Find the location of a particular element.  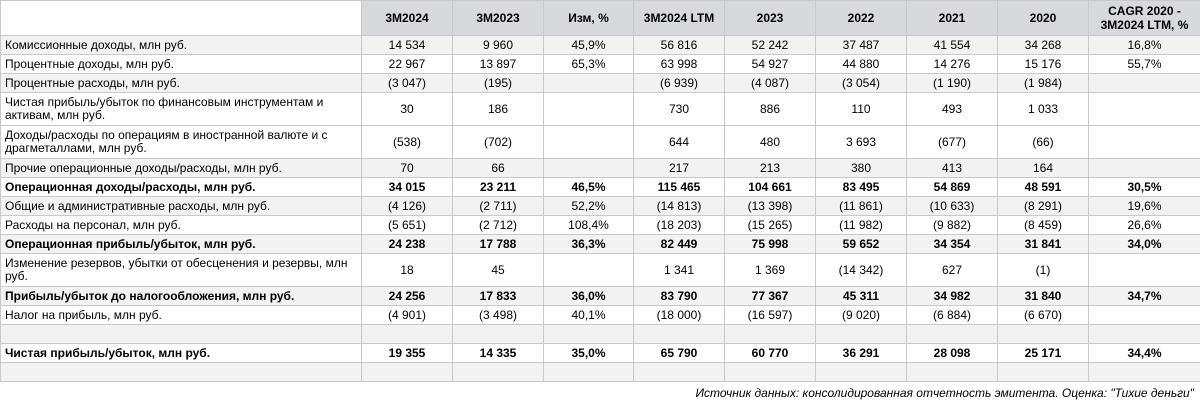

row-label: Чистая прибыль/убыток, млн руб. is located at coordinates (181, 353).